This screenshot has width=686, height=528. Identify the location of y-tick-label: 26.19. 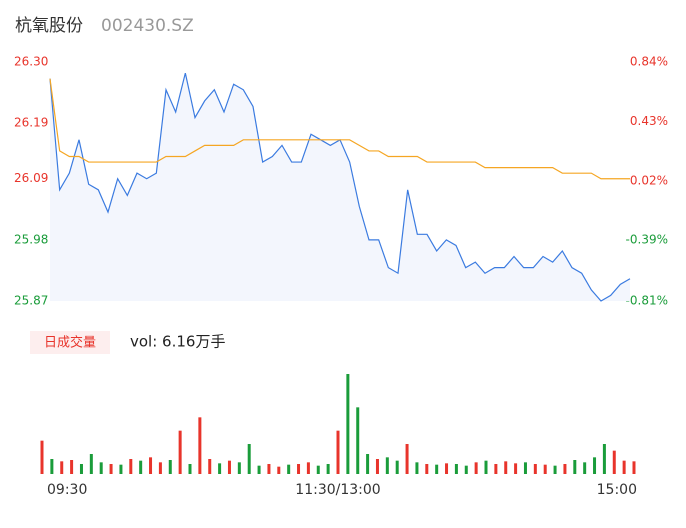
(31, 123).